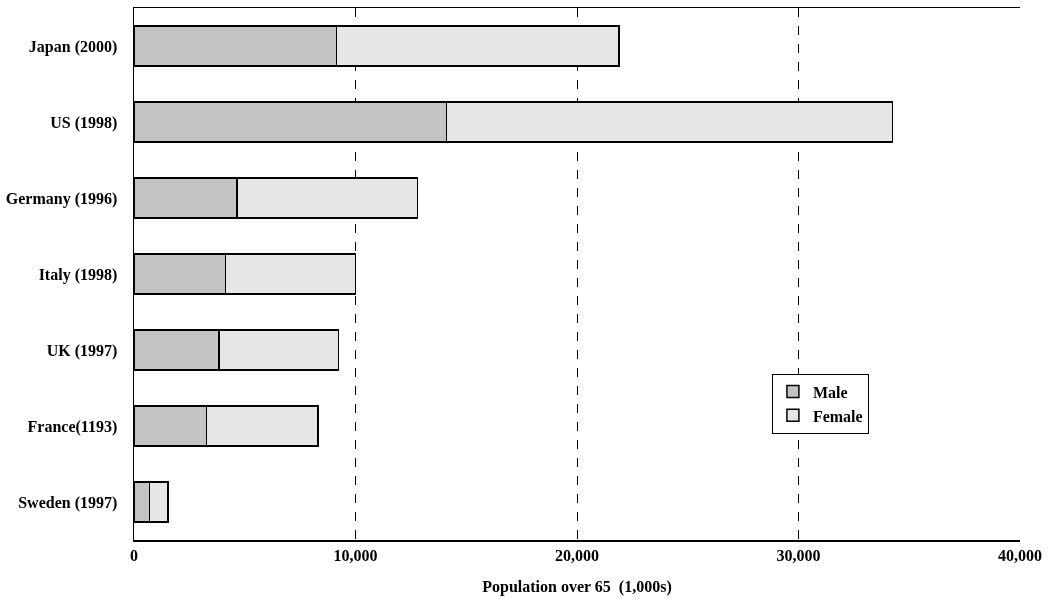 The height and width of the screenshot is (599, 1058). Describe the element at coordinates (82, 350) in the screenshot. I see `y-tick-label: UK (1997)` at that location.